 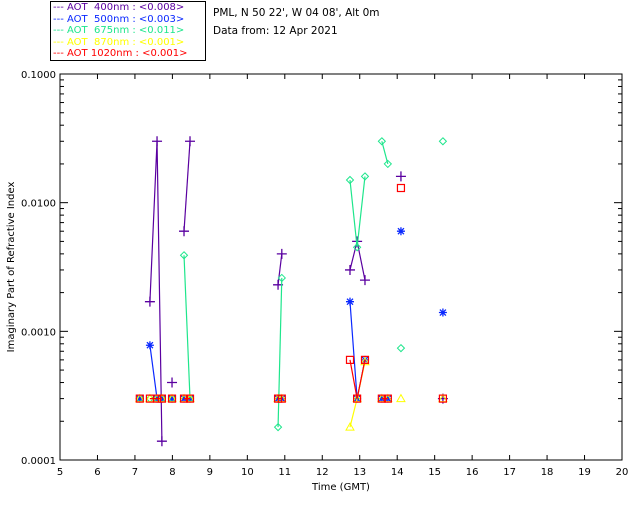 I want to click on legend-label: AOT 870nm : <0.001>, so click(x=126, y=42).